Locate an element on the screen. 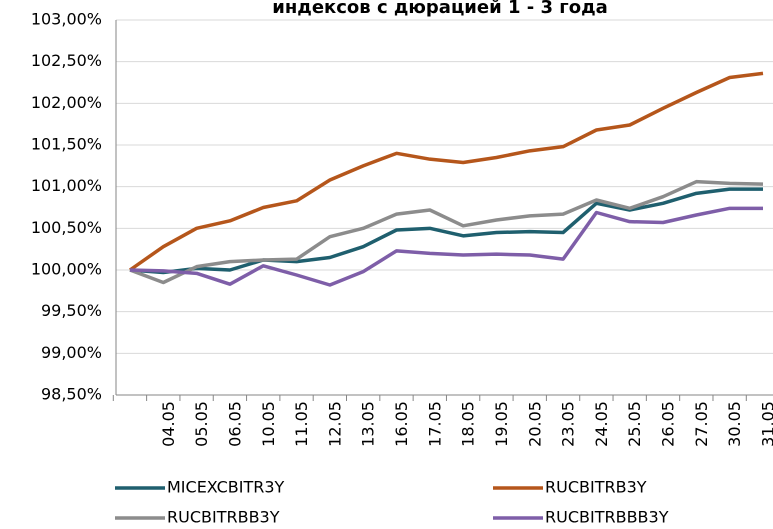 The width and height of the screenshot is (773, 529). y-tick-label: 98,50% is located at coordinates (71, 394).